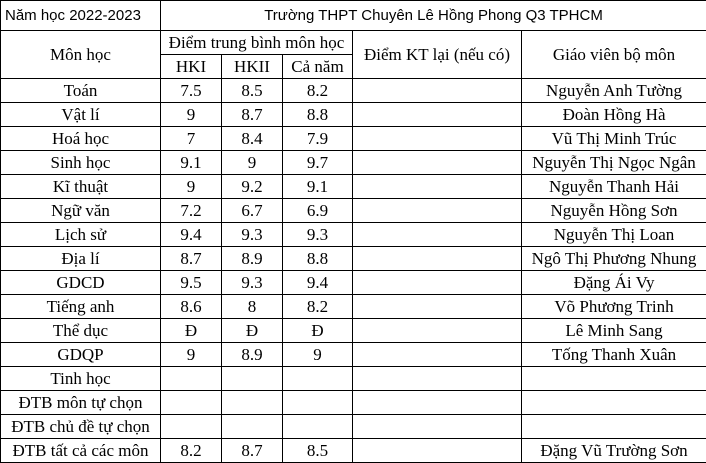  Describe the element at coordinates (81, 55) in the screenshot. I see `column-header-subject: Môn học` at that location.